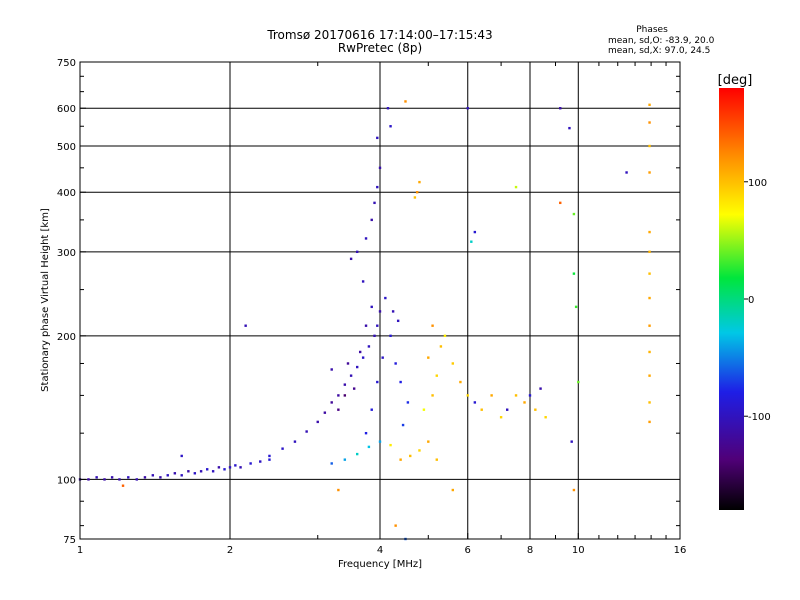 The width and height of the screenshot is (800, 600). Describe the element at coordinates (45, 300) in the screenshot. I see `y-axis-label: Stationary phase Virtual Height [km]` at that location.